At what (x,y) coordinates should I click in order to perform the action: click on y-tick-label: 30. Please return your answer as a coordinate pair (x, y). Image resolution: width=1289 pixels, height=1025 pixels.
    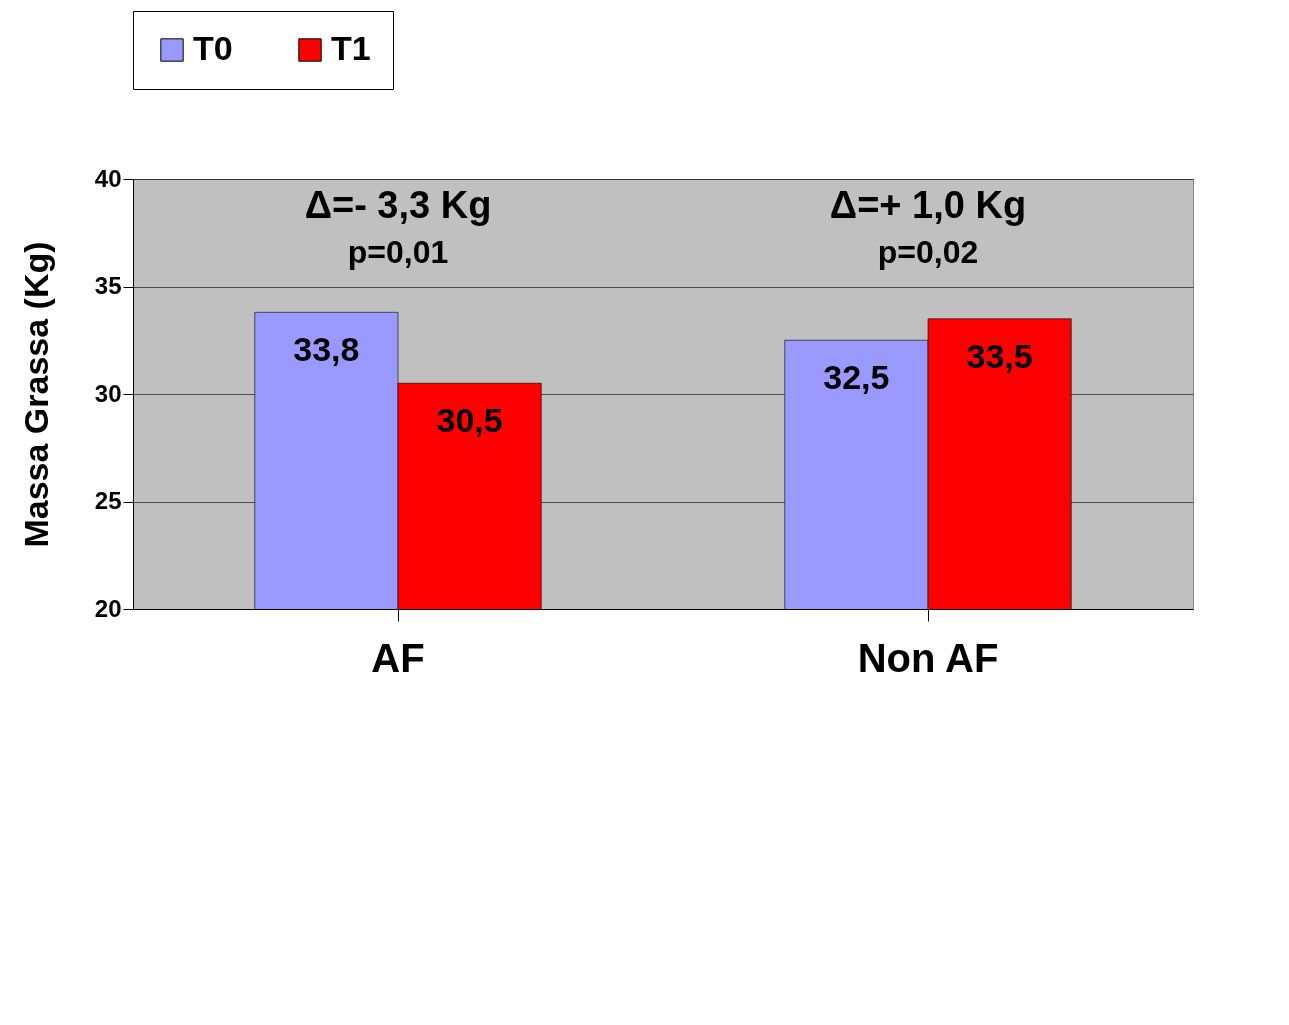
    Looking at the image, I should click on (108, 393).